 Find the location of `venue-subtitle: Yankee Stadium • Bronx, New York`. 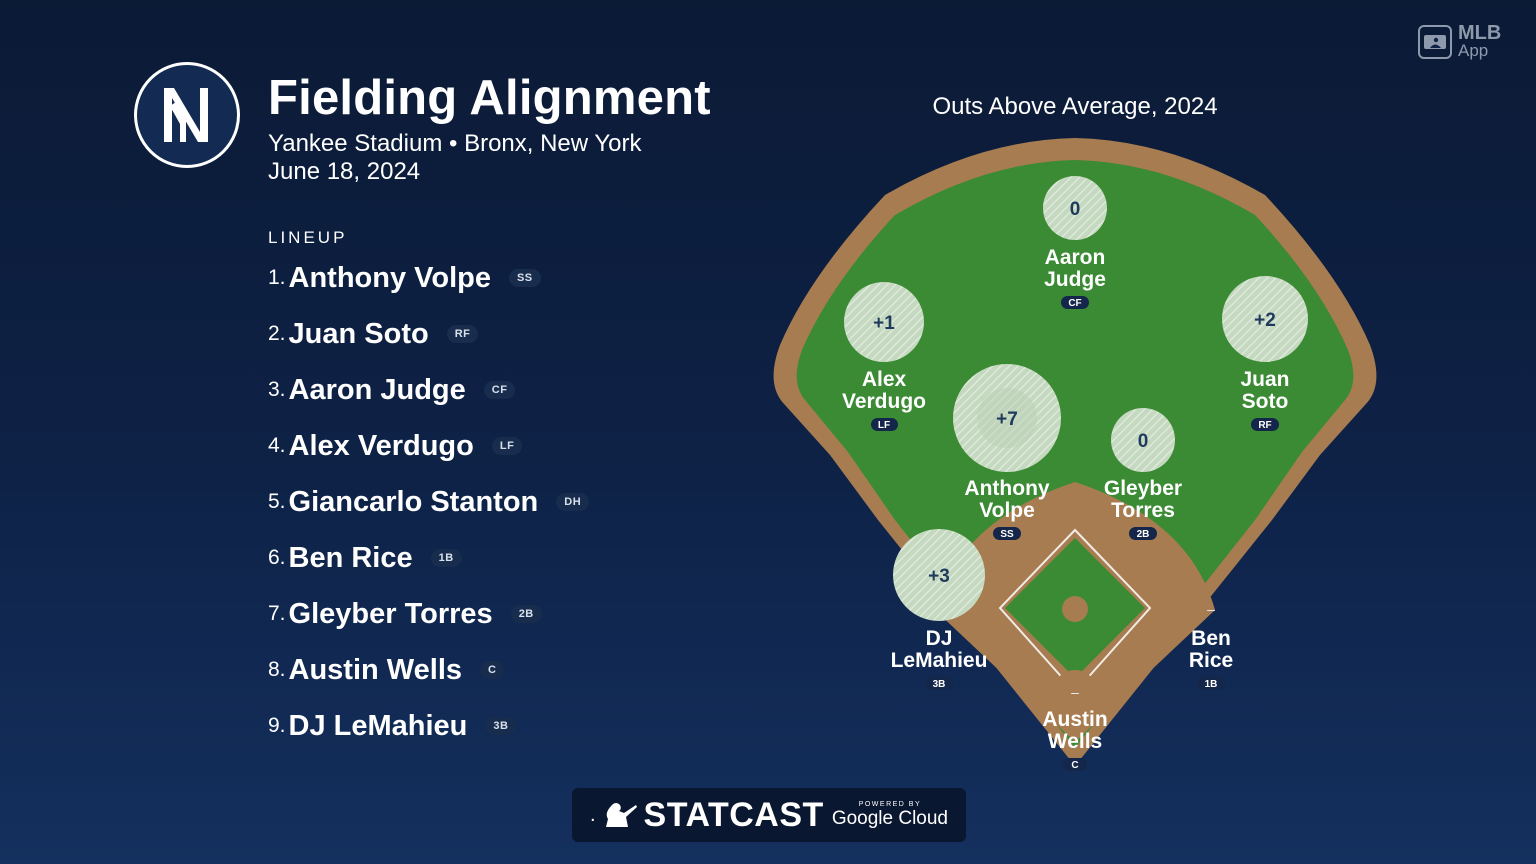

venue-subtitle: Yankee Stadium • Bronx, New York is located at coordinates (455, 143).